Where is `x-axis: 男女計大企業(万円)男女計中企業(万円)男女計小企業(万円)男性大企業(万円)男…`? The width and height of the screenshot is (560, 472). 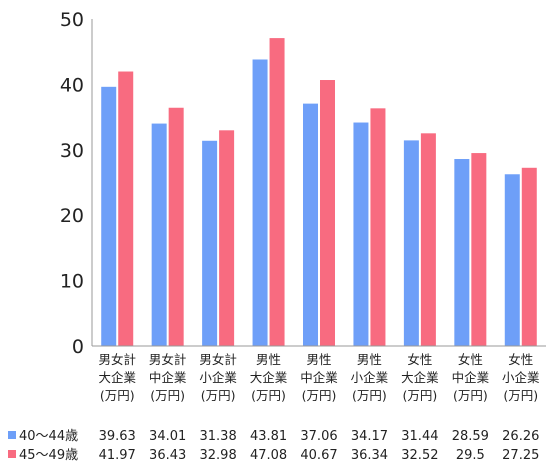
x-axis: 男女計大企業(万円)男女計中企業(万円)男女計小企業(万円)男性大企業(万円)男… is located at coordinates (319, 374).